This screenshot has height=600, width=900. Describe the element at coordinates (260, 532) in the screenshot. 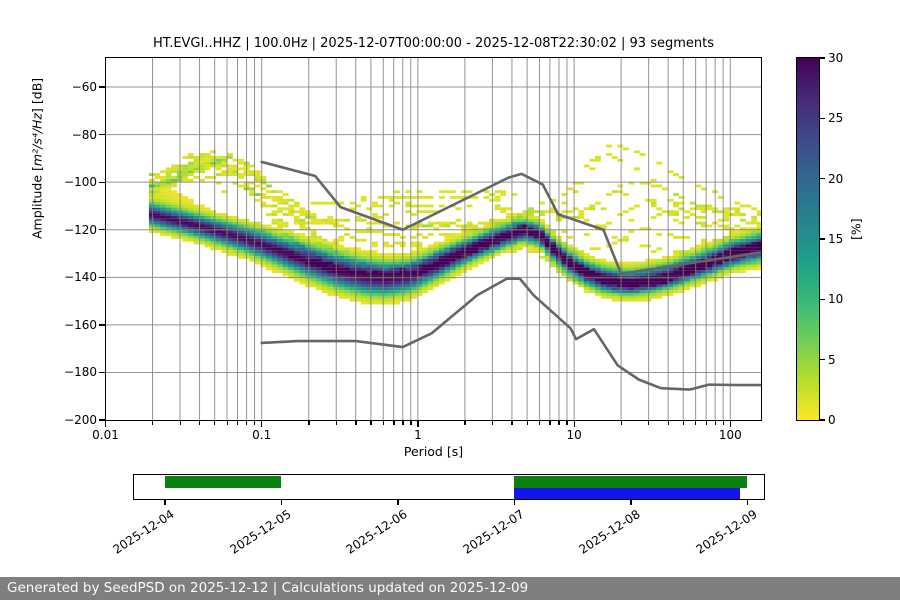

I see `timeline-date-label: 2025-12-05` at that location.